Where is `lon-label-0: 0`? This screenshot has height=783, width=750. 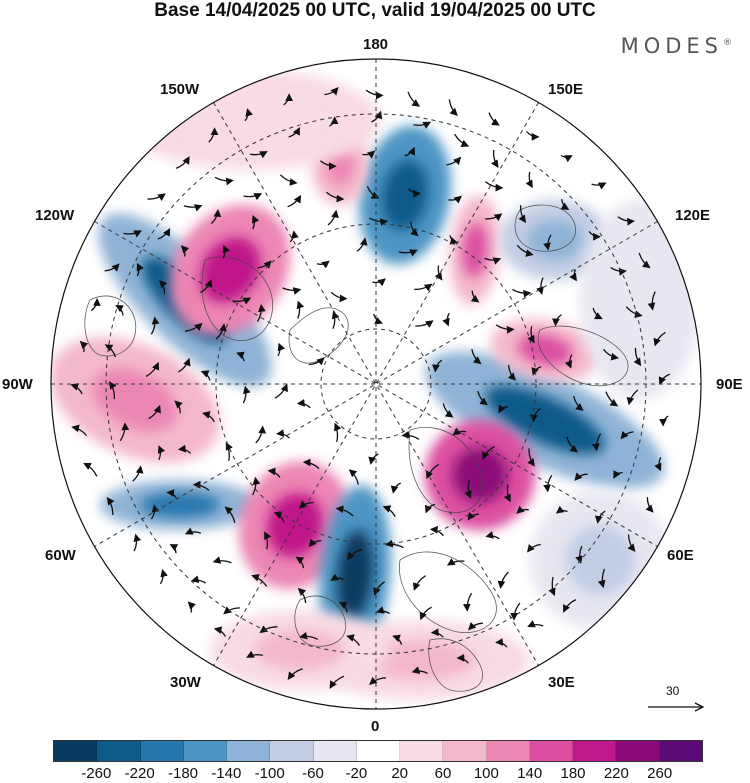 lon-label-0: 0 is located at coordinates (375, 726).